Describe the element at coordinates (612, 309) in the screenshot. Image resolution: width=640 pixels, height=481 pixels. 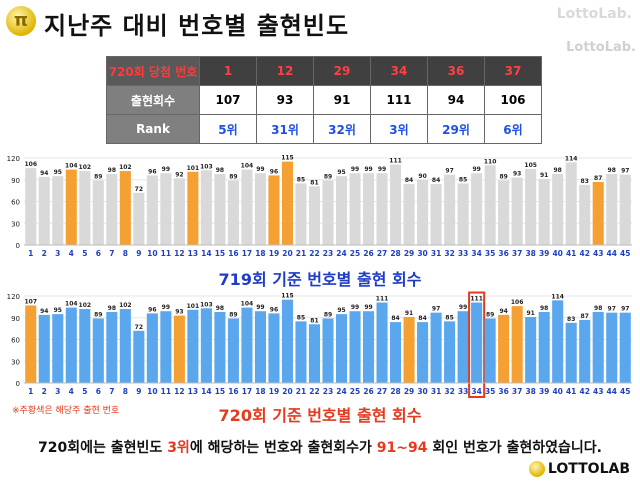
I see `data-label-44: 97` at that location.